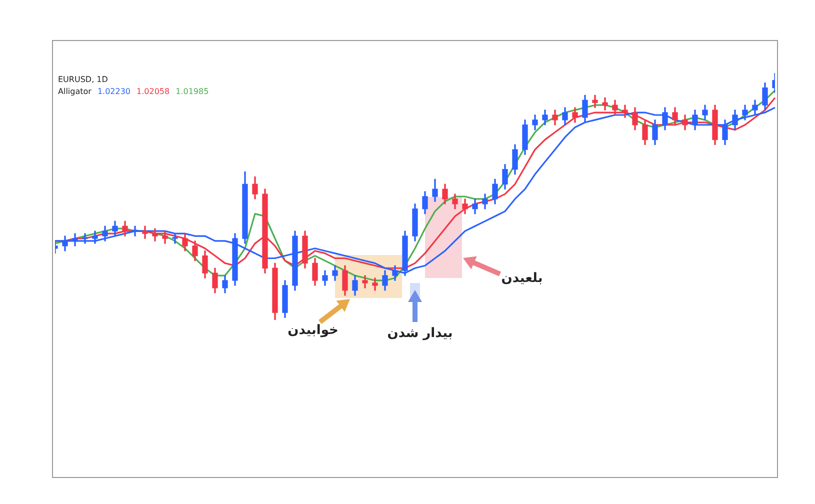  What do you see at coordinates (114, 91) in the screenshot?
I see `annotation: 1.02230` at bounding box center [114, 91].